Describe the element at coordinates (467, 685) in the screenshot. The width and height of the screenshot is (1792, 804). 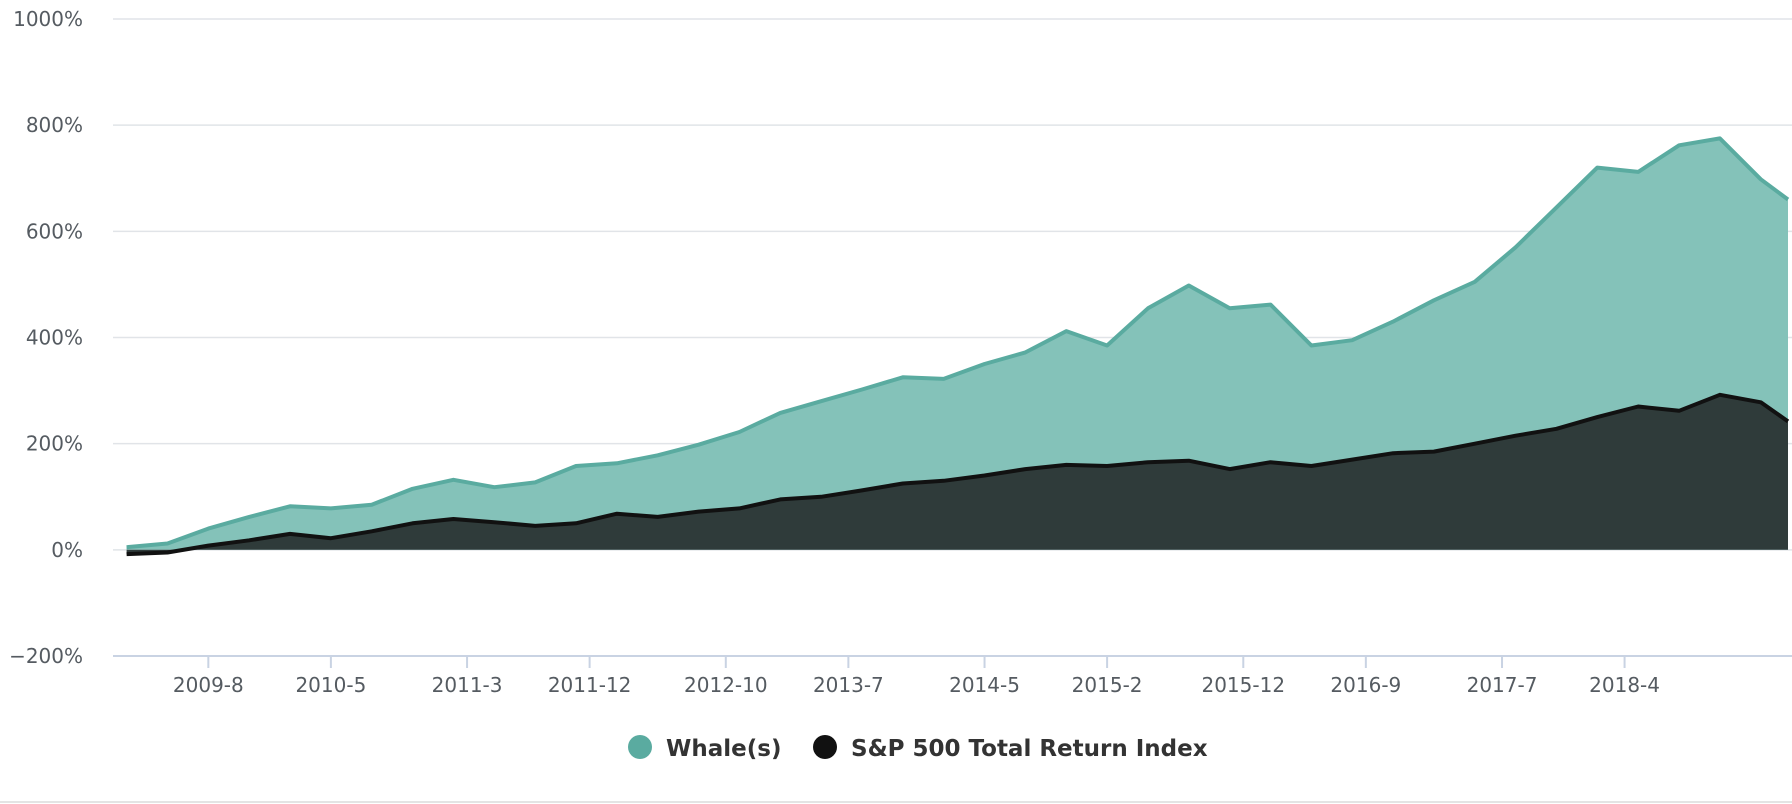
I see `x-tick-label: 2011-3` at that location.